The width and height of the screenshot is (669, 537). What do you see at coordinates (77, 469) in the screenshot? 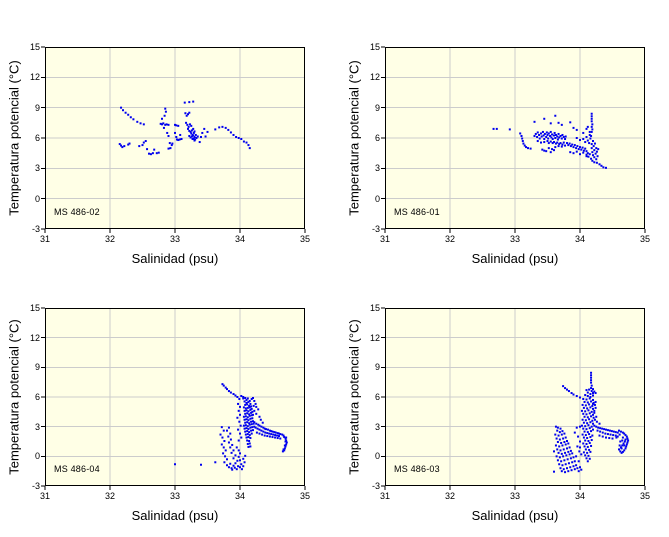
I see `station-label: MS 486-04` at bounding box center [77, 469].